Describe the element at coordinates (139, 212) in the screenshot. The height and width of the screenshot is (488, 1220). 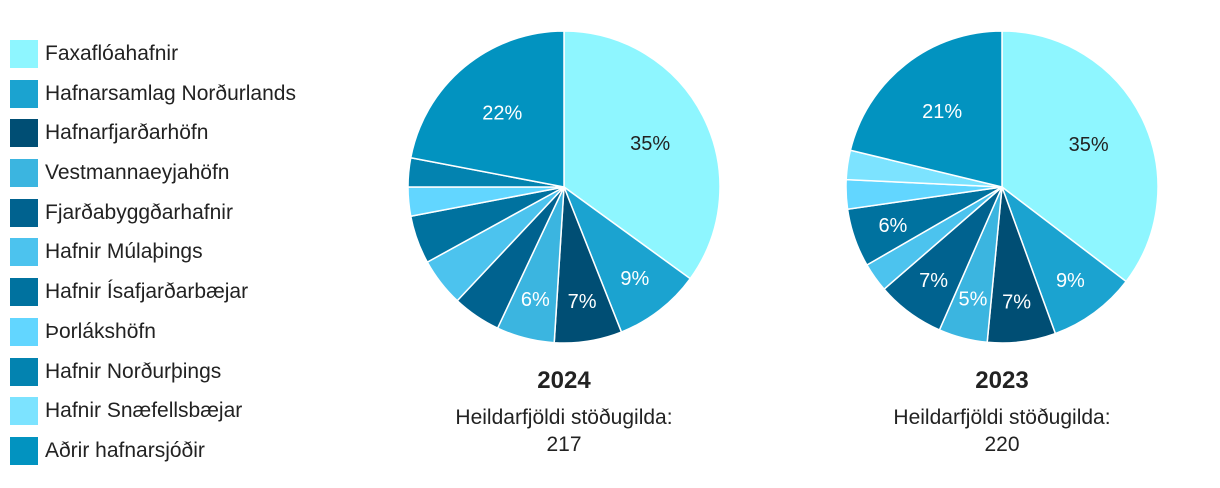
I see `legend-label: Fjarðabyggðarhafnir` at that location.